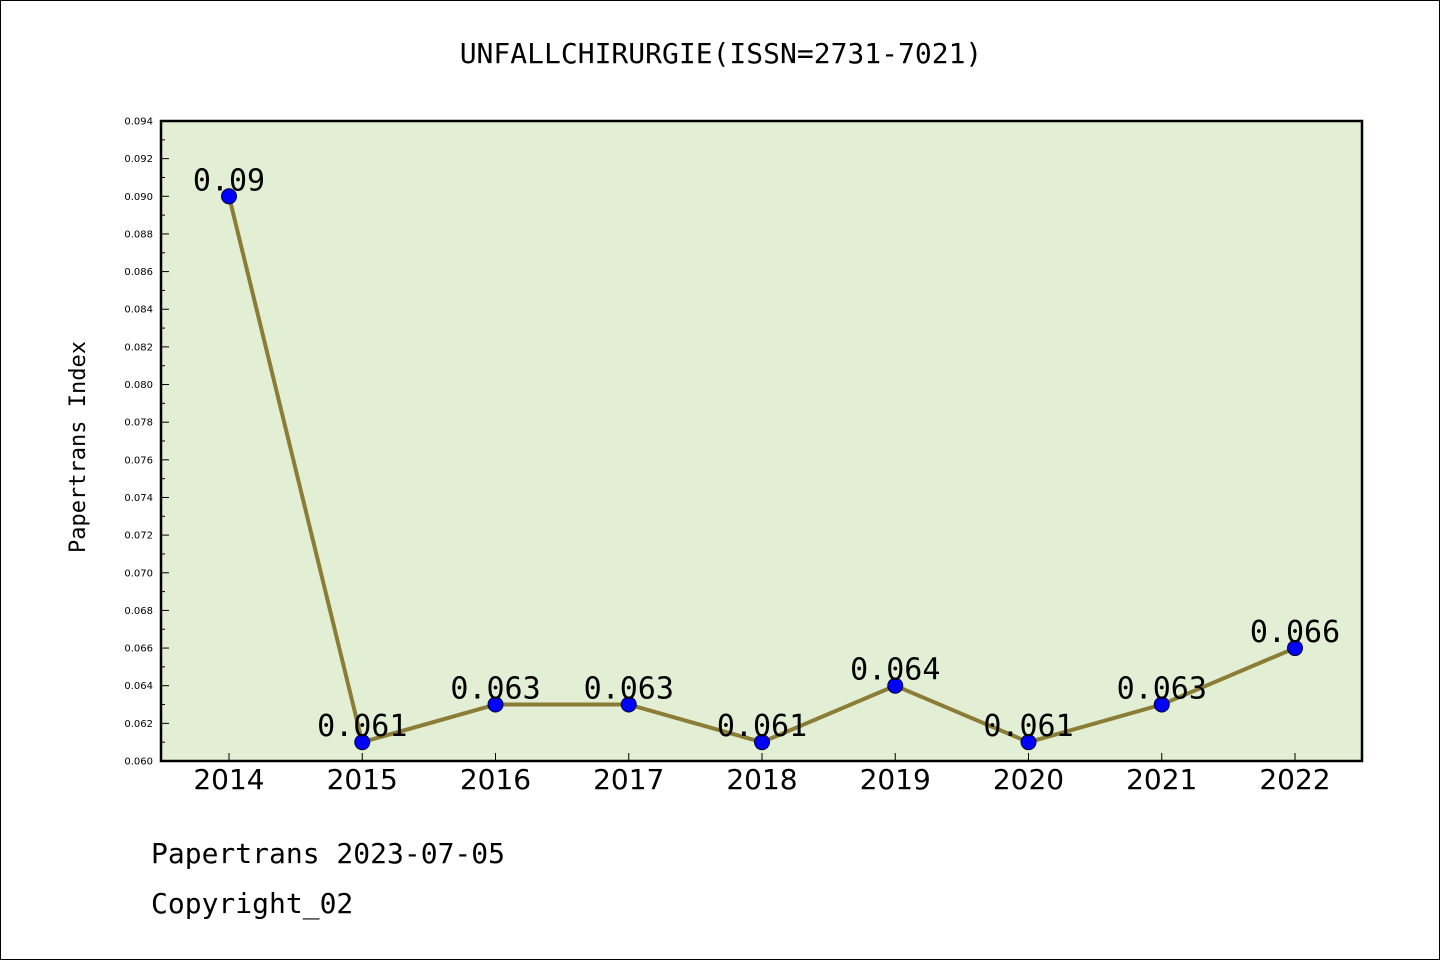 The width and height of the screenshot is (1440, 961). What do you see at coordinates (138, 762) in the screenshot?
I see `y-tick-label: 0.060` at bounding box center [138, 762].